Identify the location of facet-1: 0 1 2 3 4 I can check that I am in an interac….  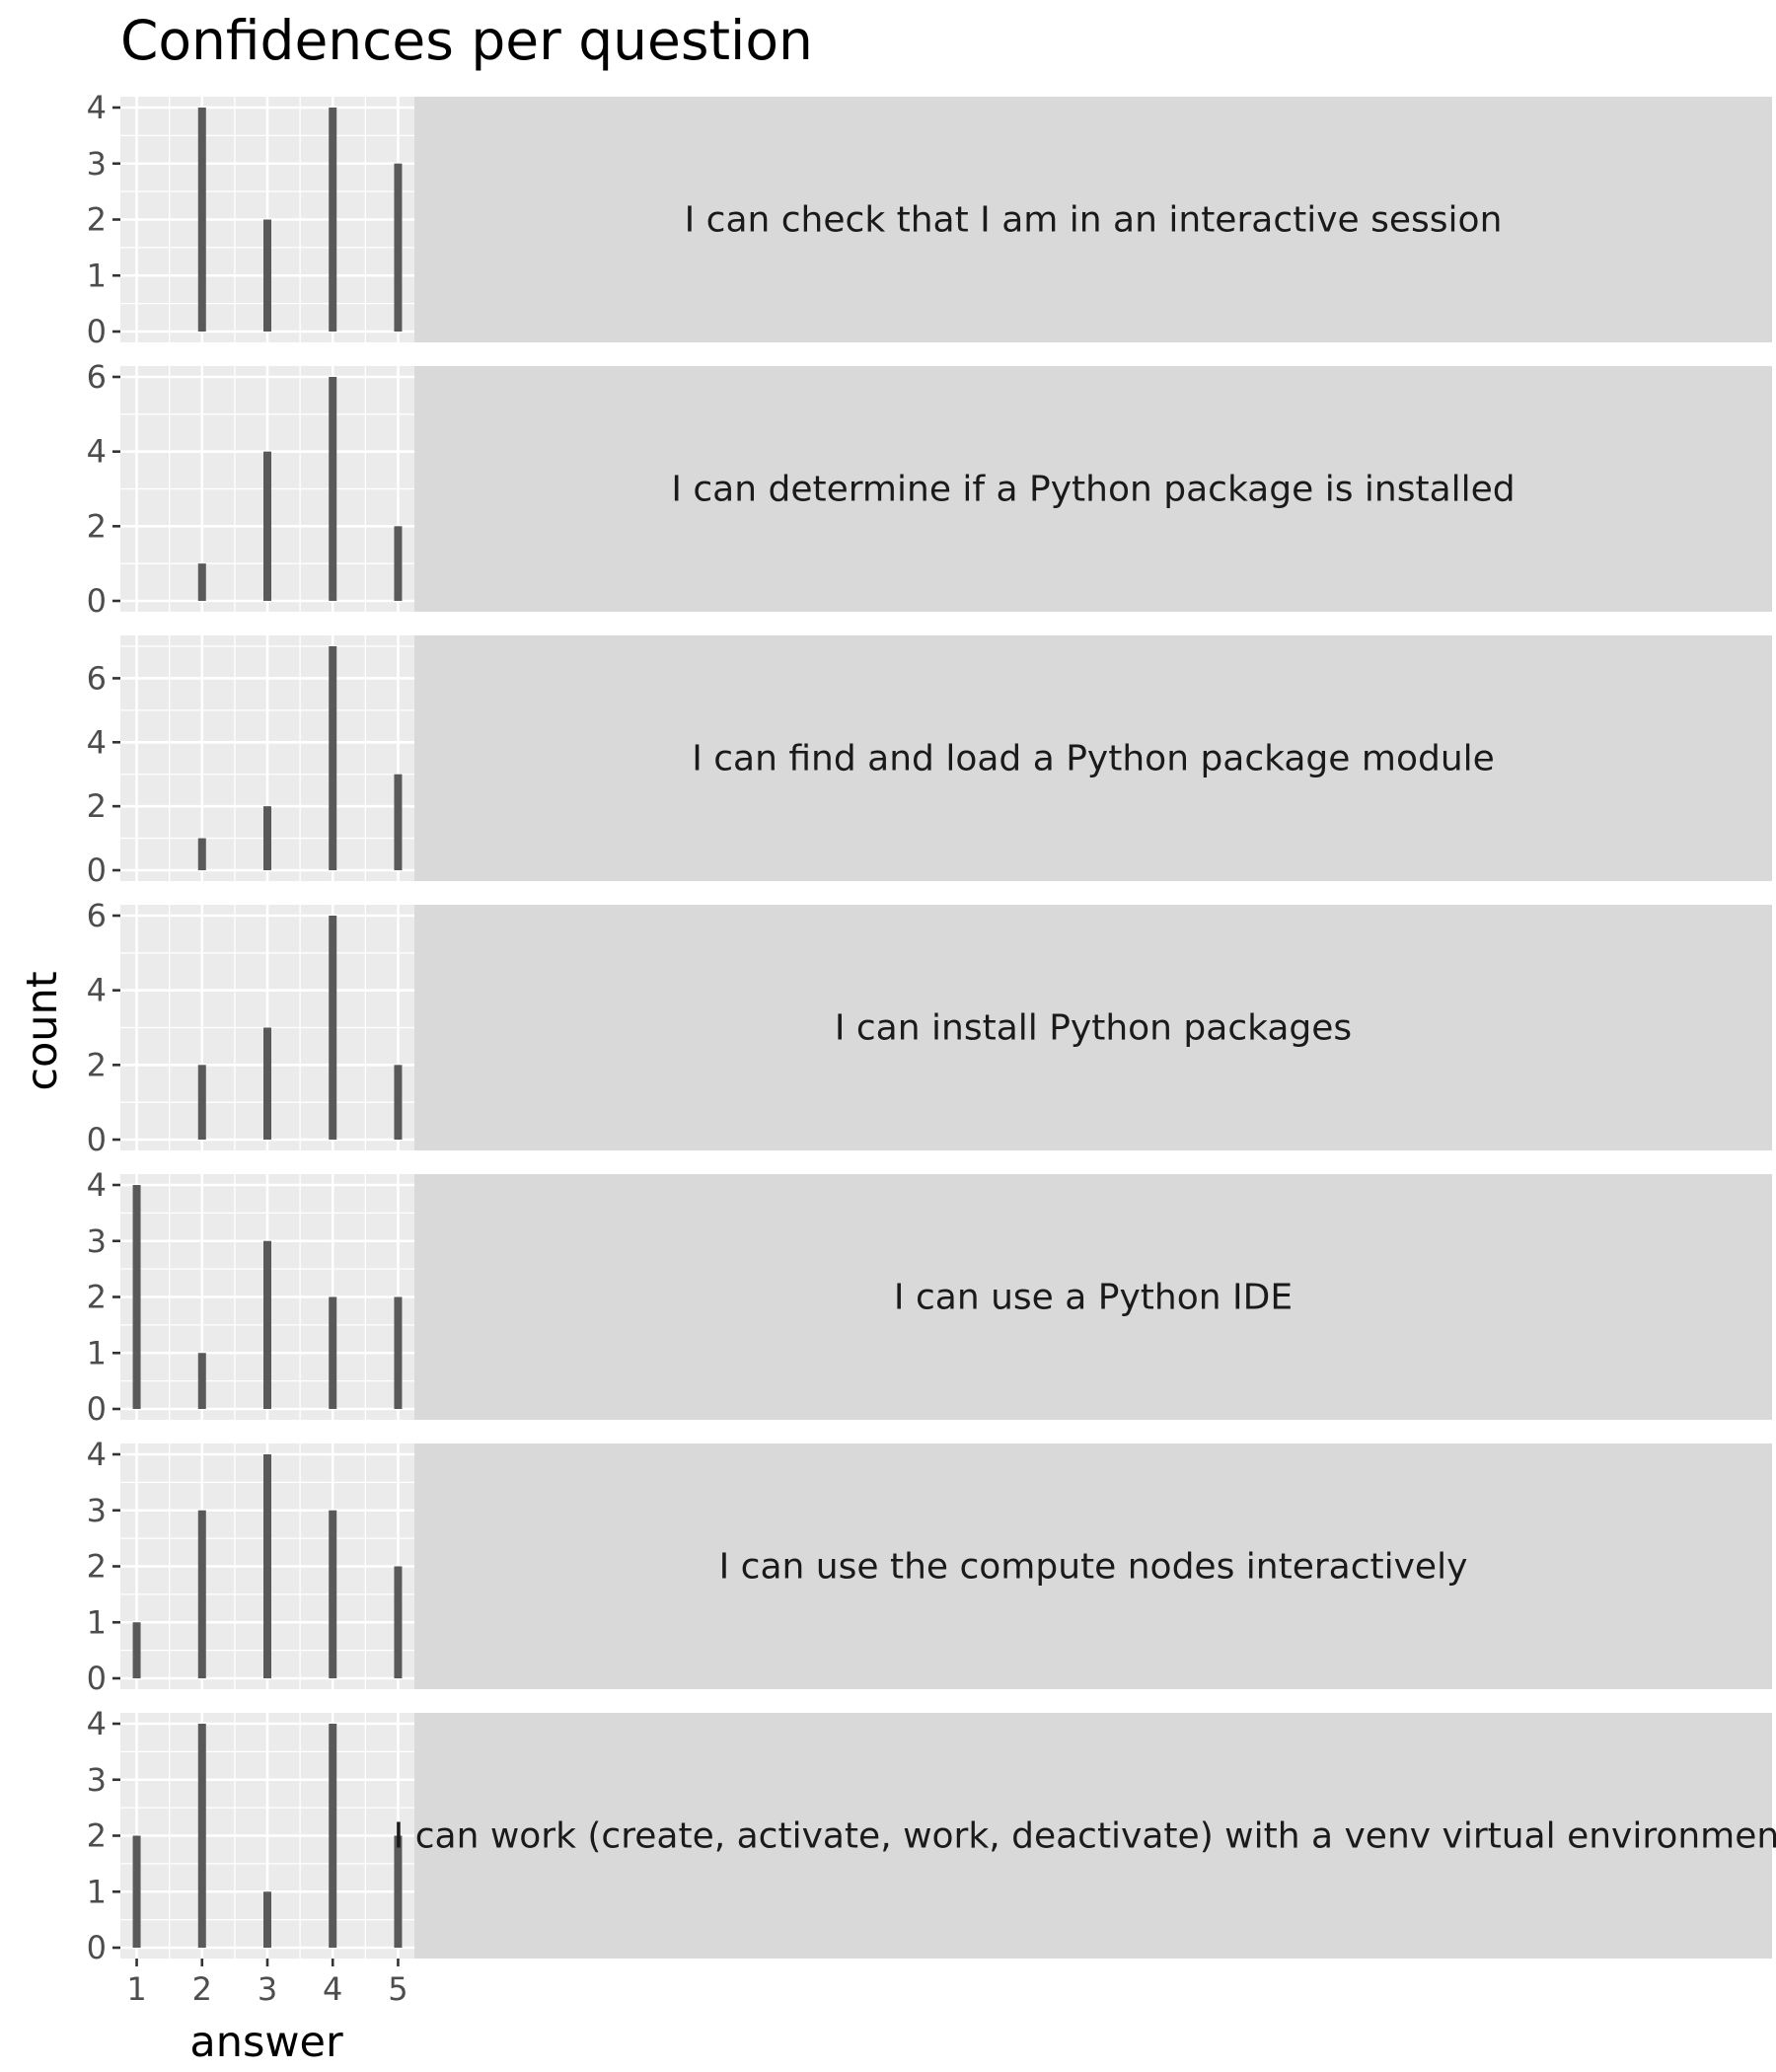
(929, 219).